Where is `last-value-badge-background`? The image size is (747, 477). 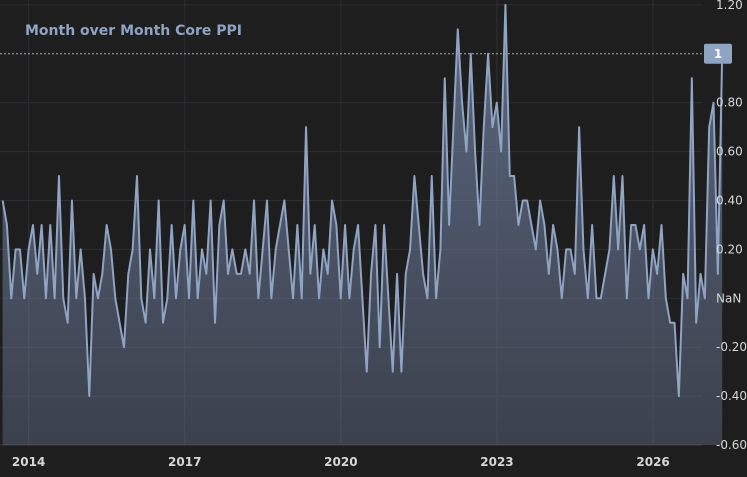
last-value-badge-background is located at coordinates (718, 53).